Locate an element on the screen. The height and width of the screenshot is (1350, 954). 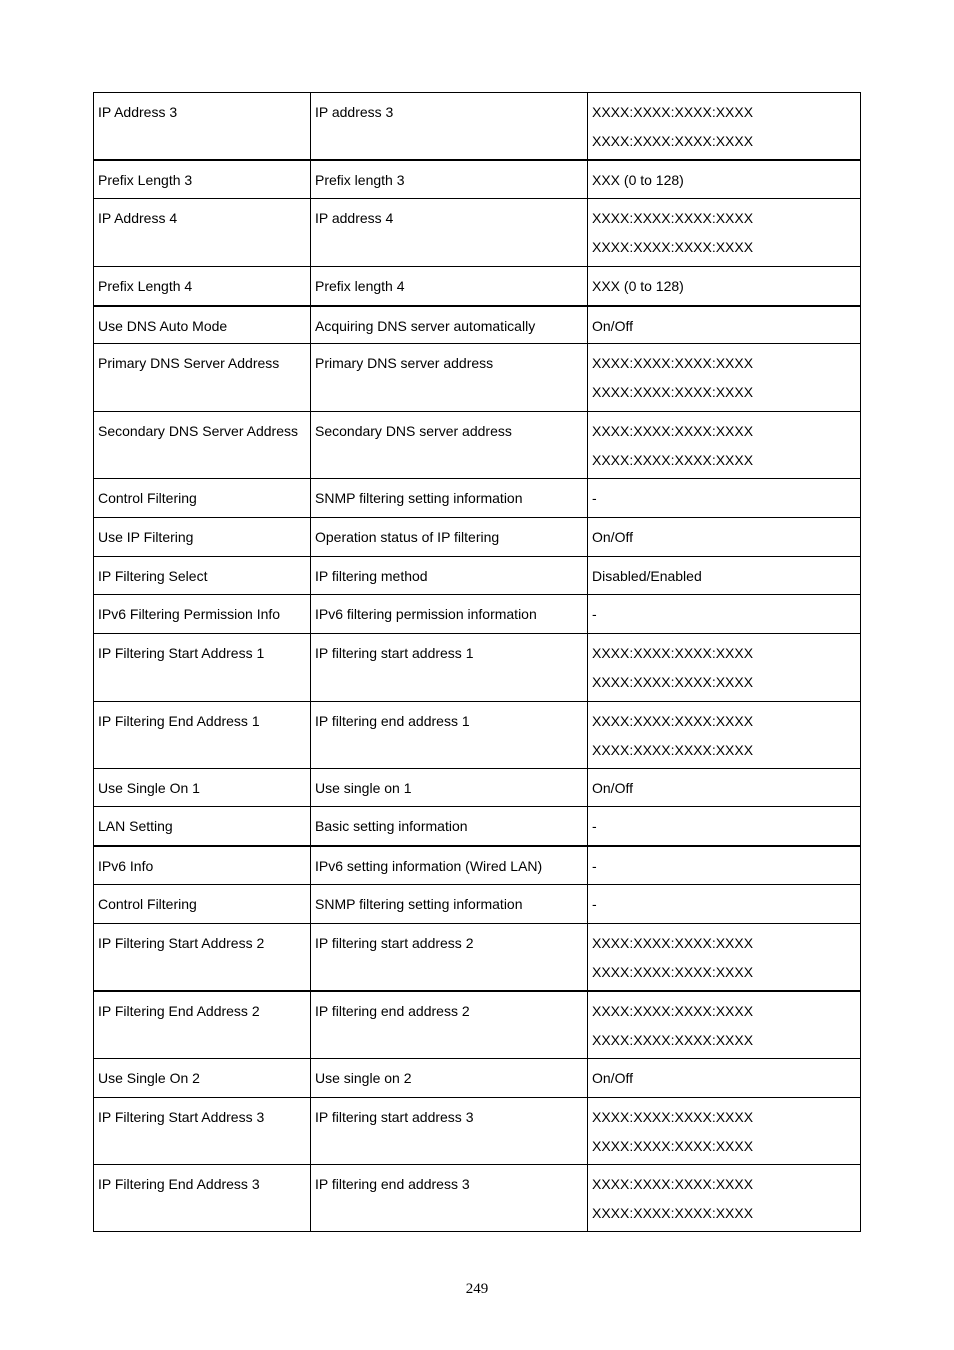
item-cell-text: IP Filtering End Address 3 is located at coordinates (179, 1184).